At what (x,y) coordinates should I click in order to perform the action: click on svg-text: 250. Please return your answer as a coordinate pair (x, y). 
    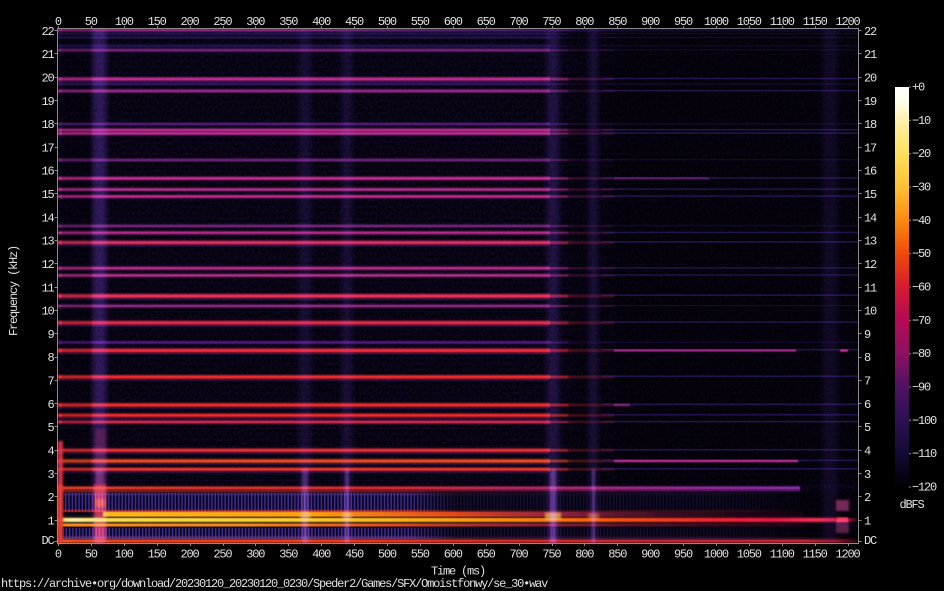
    Looking at the image, I should click on (222, 22).